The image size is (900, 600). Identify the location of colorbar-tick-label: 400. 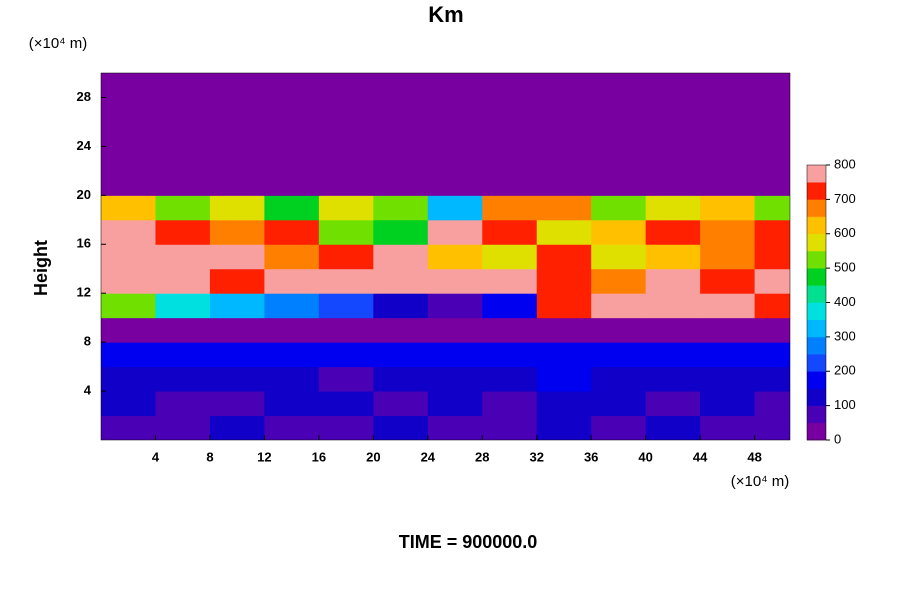
(845, 301).